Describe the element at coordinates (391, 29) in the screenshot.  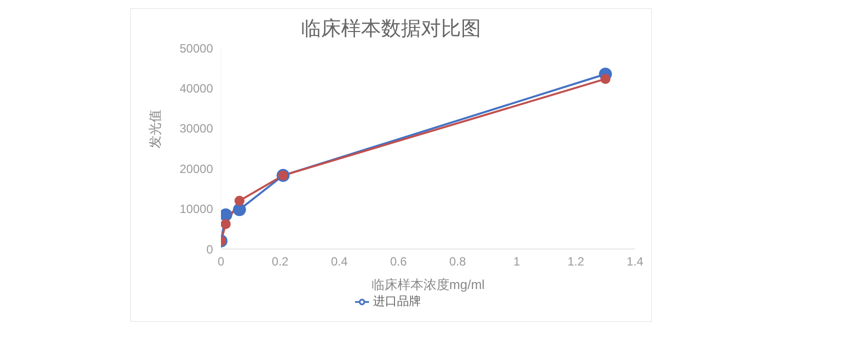
I see `chart-title: 临床样本数据对比图` at that location.